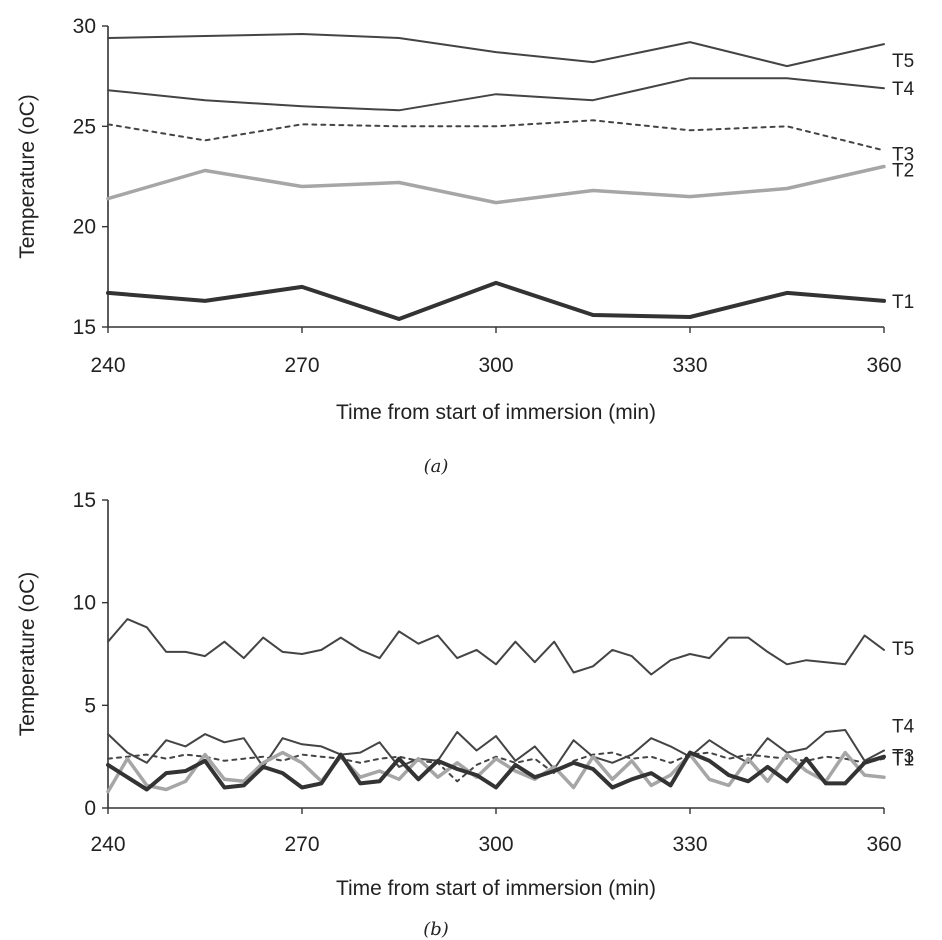 This screenshot has height=940, width=942. I want to click on y-tick-label: 5, so click(90, 705).